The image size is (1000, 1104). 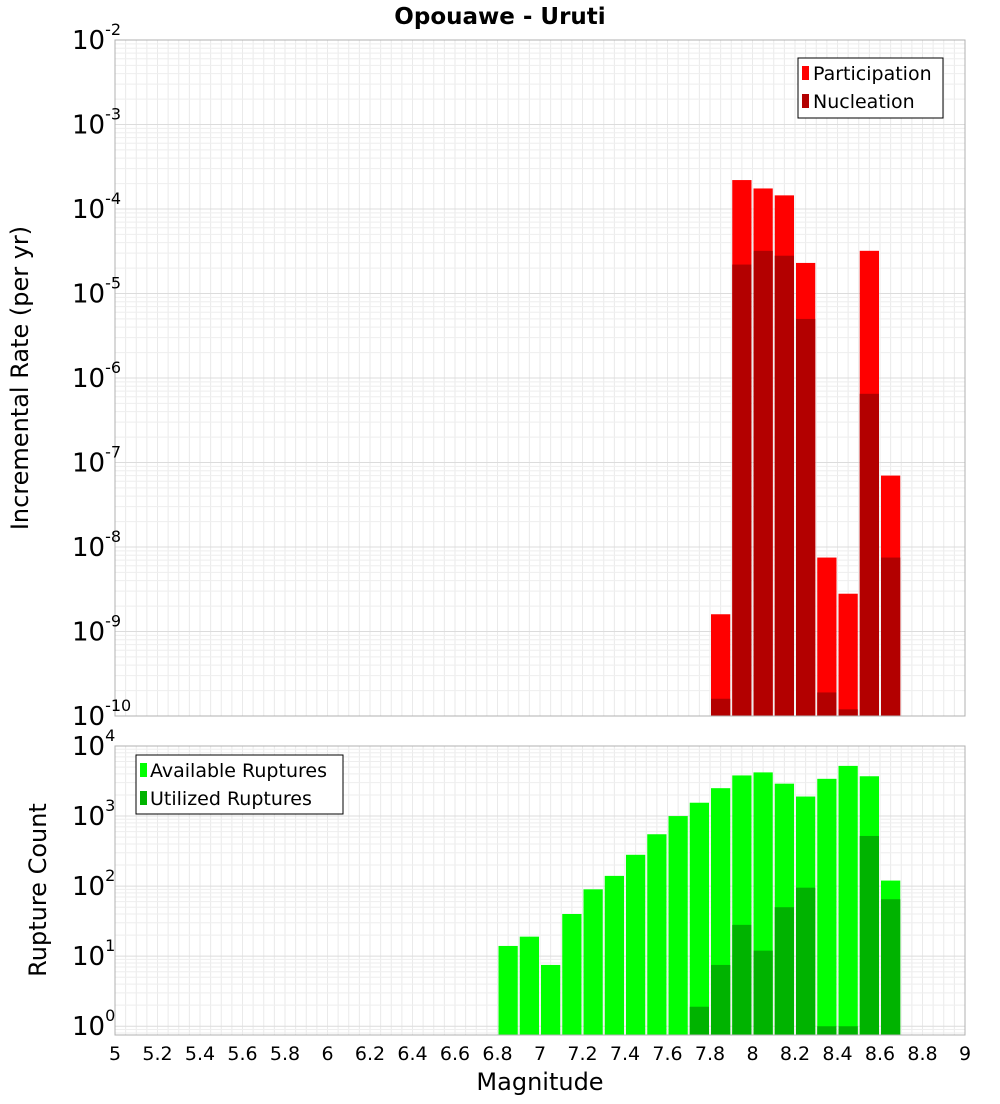 What do you see at coordinates (499, 17) in the screenshot?
I see `chart-title: Opouawe - Uruti` at bounding box center [499, 17].